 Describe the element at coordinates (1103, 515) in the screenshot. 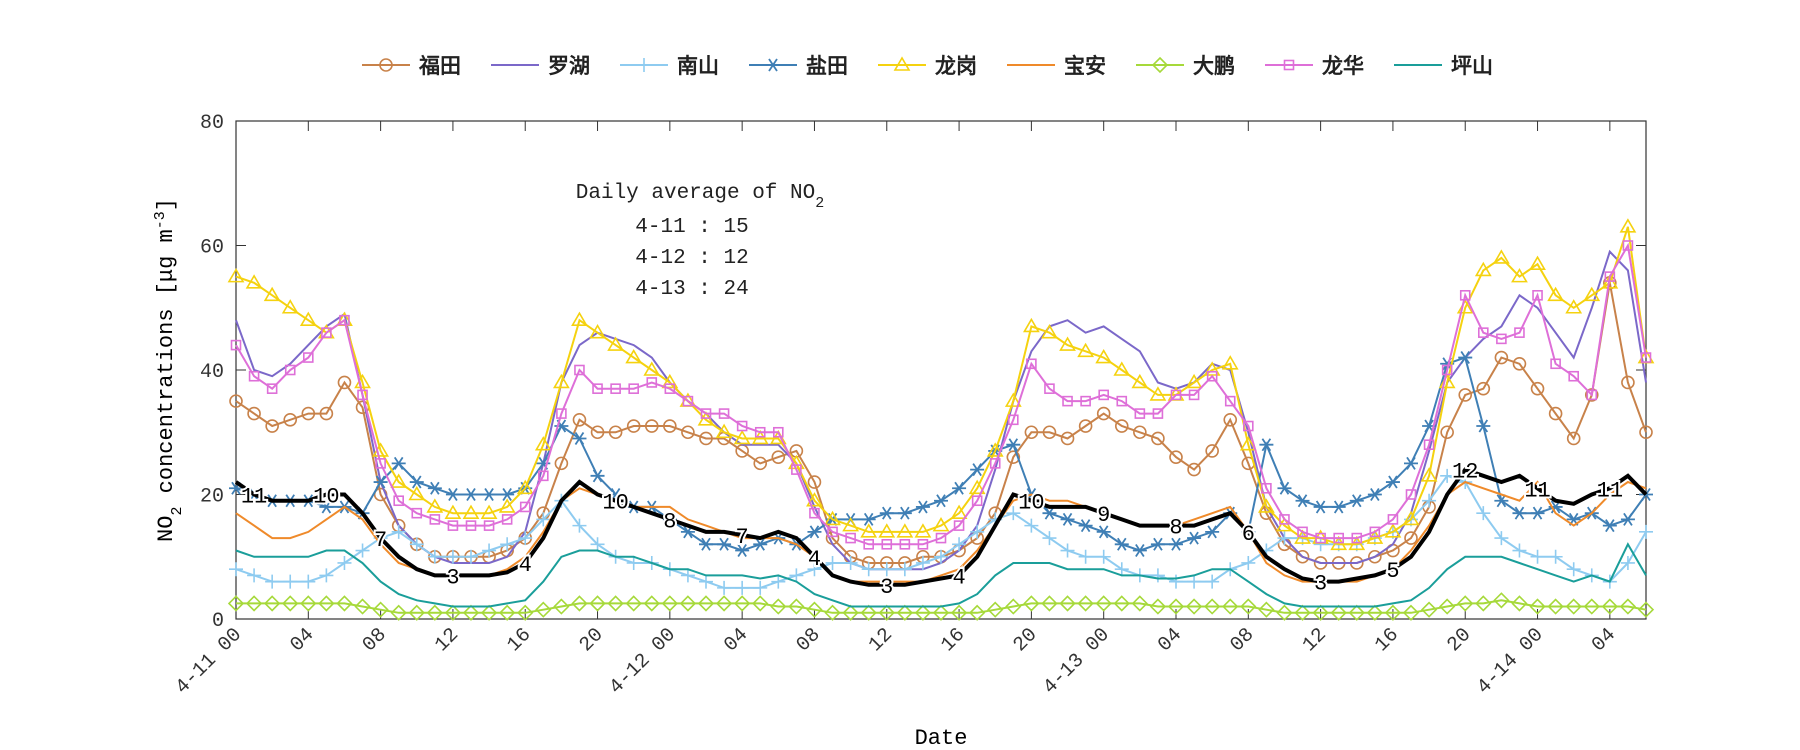

I see `line-label: 9` at that location.